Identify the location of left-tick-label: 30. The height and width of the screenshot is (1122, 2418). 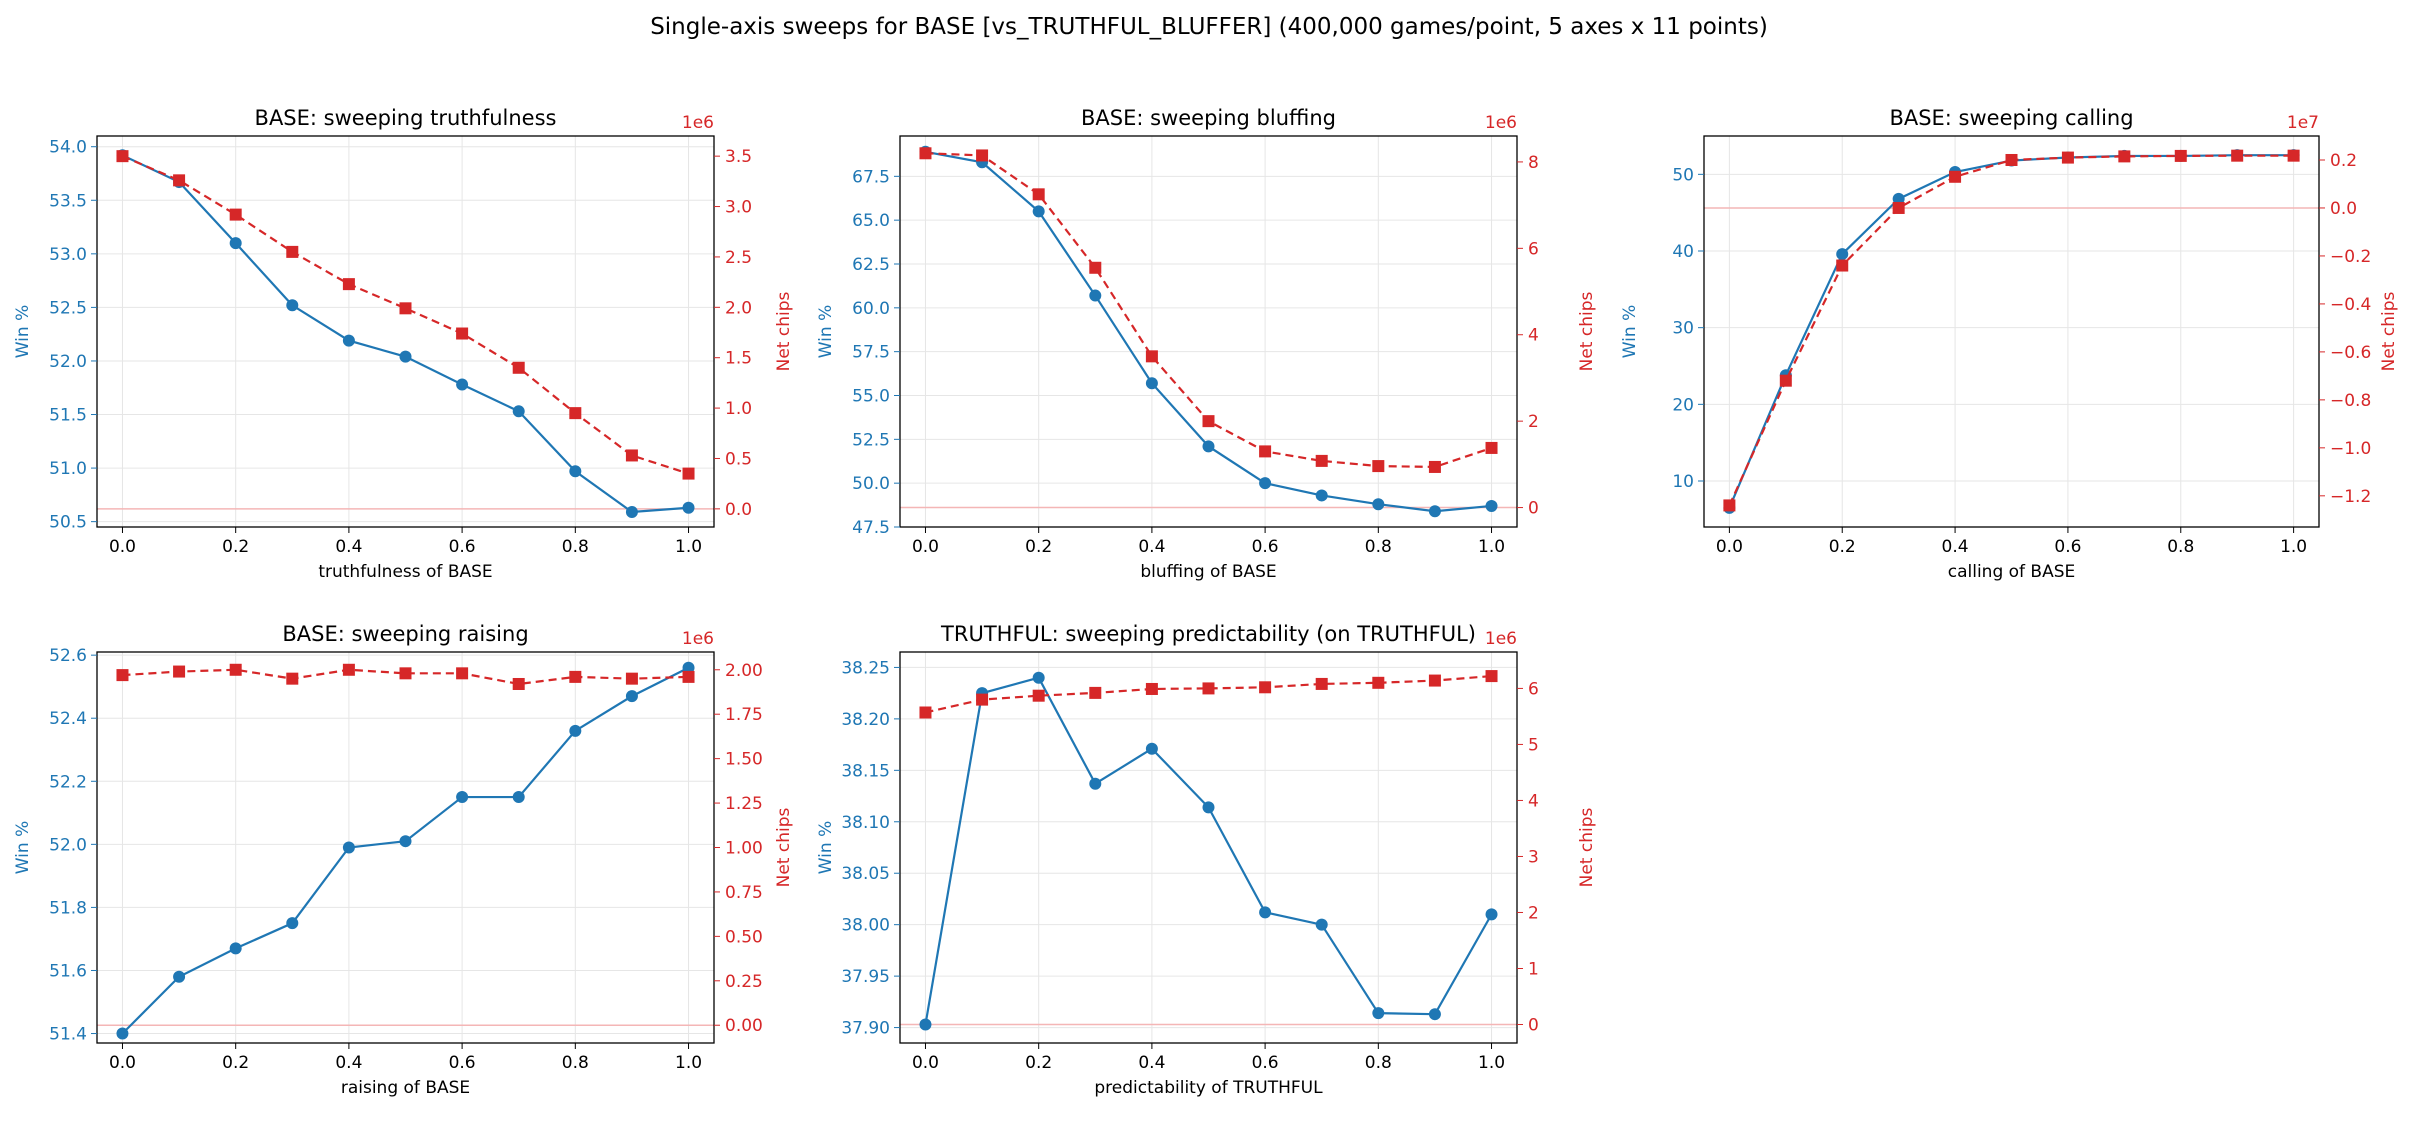
(1683, 329).